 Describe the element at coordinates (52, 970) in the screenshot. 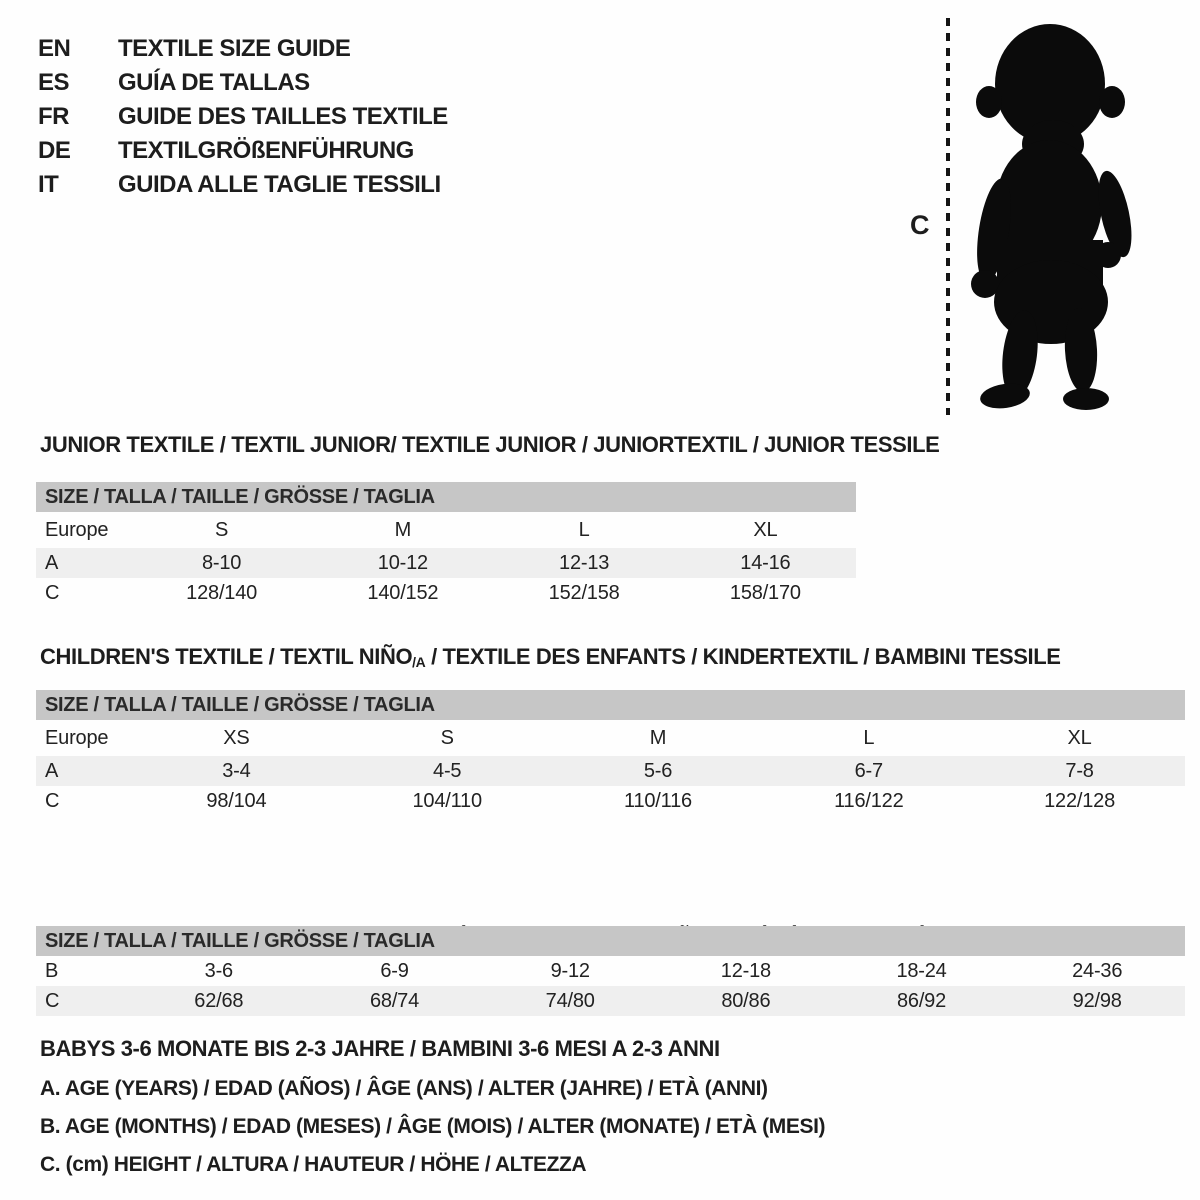

I see `babies-row-months-label: B` at that location.